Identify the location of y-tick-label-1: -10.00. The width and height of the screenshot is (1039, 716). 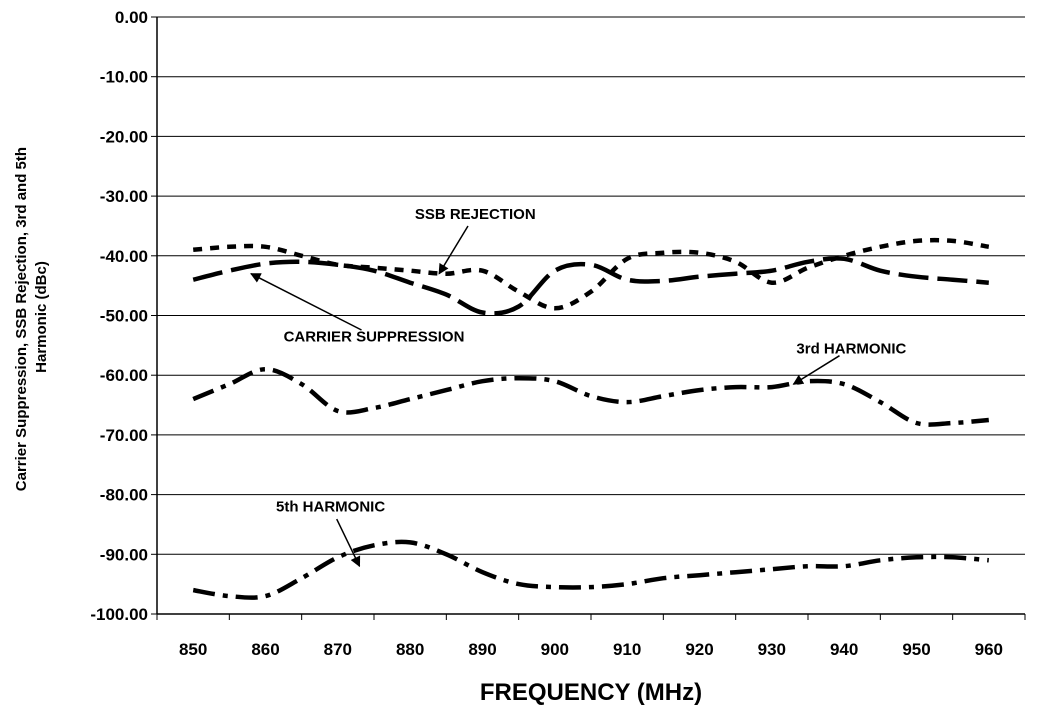
(124, 77).